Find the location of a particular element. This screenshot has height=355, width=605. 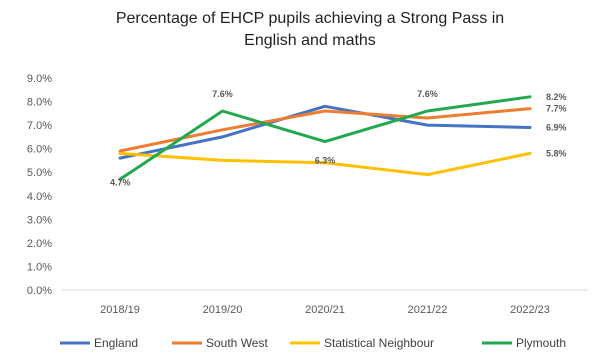

y-tick-label: 6.0% is located at coordinates (39, 150).